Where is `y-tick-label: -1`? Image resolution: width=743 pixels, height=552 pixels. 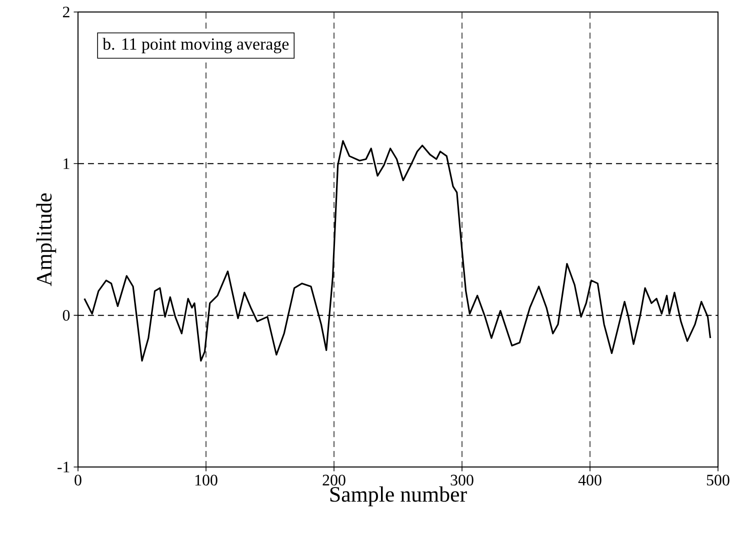 y-tick-label: -1 is located at coordinates (64, 467).